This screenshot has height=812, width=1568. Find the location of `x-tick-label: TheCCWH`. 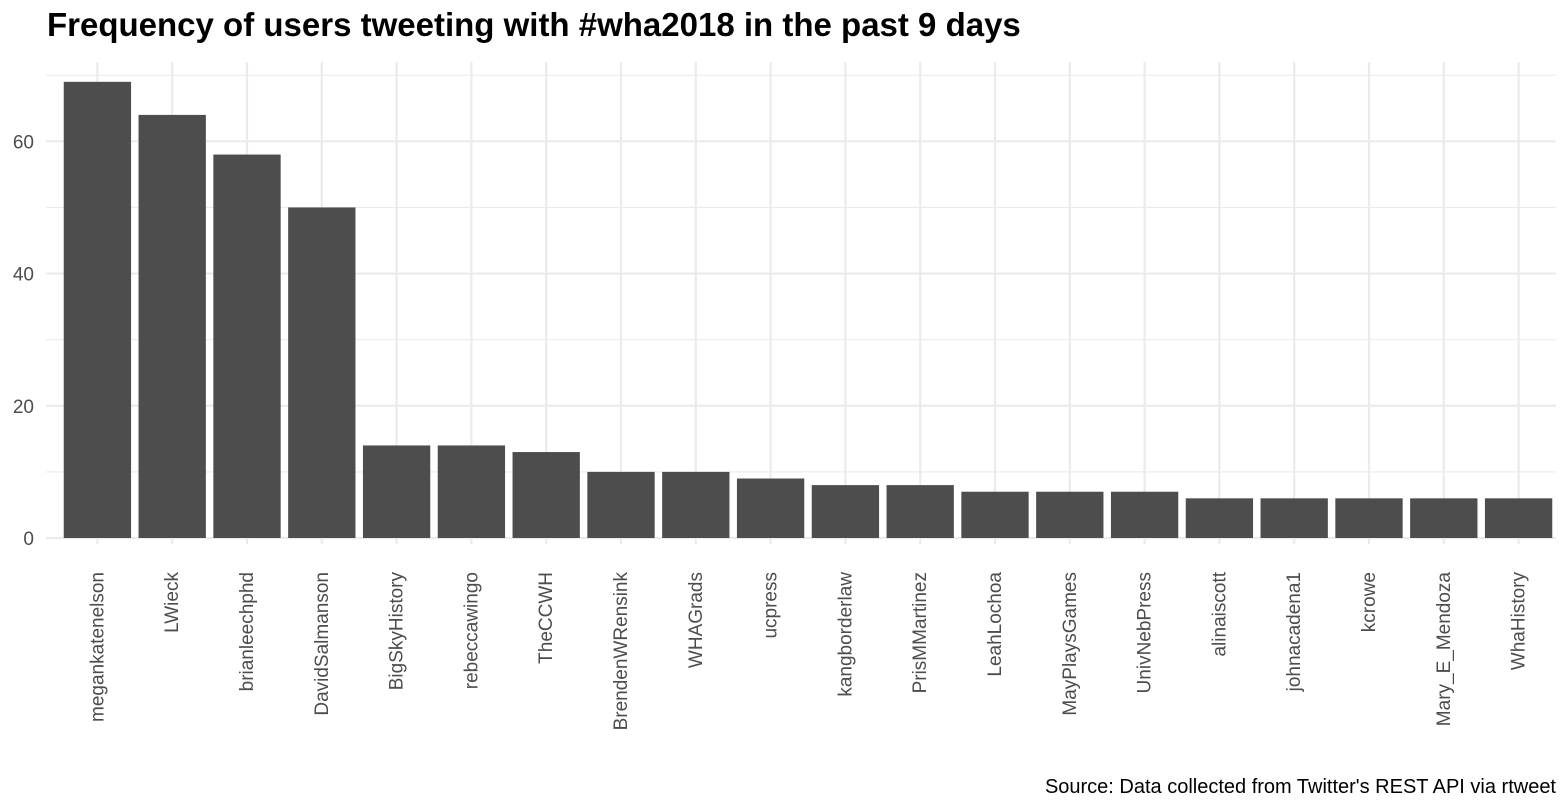

x-tick-label: TheCCWH is located at coordinates (546, 618).